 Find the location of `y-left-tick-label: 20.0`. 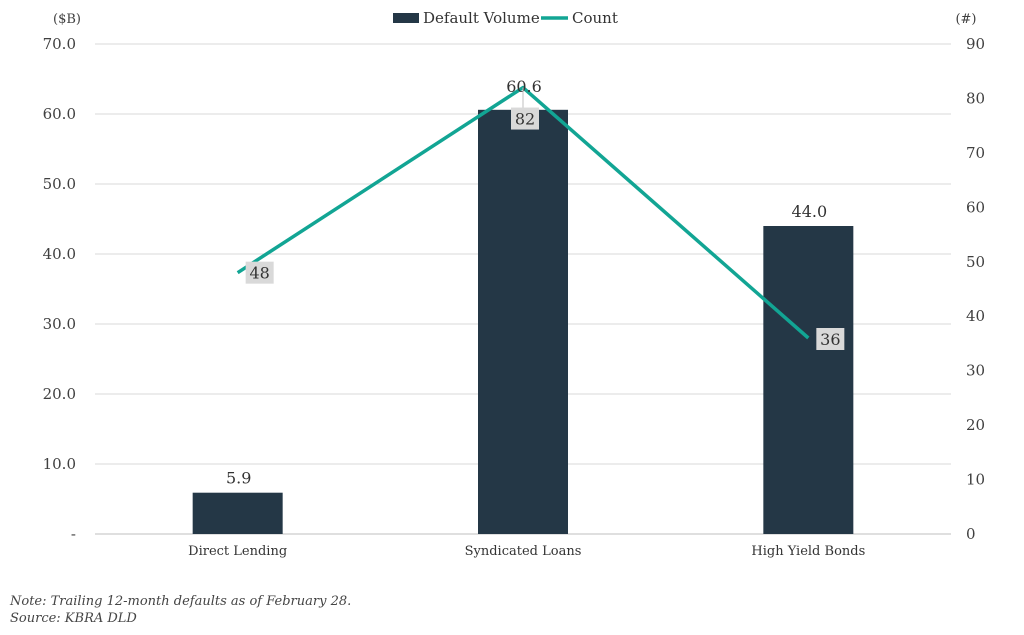

y-left-tick-label: 20.0 is located at coordinates (59, 394).